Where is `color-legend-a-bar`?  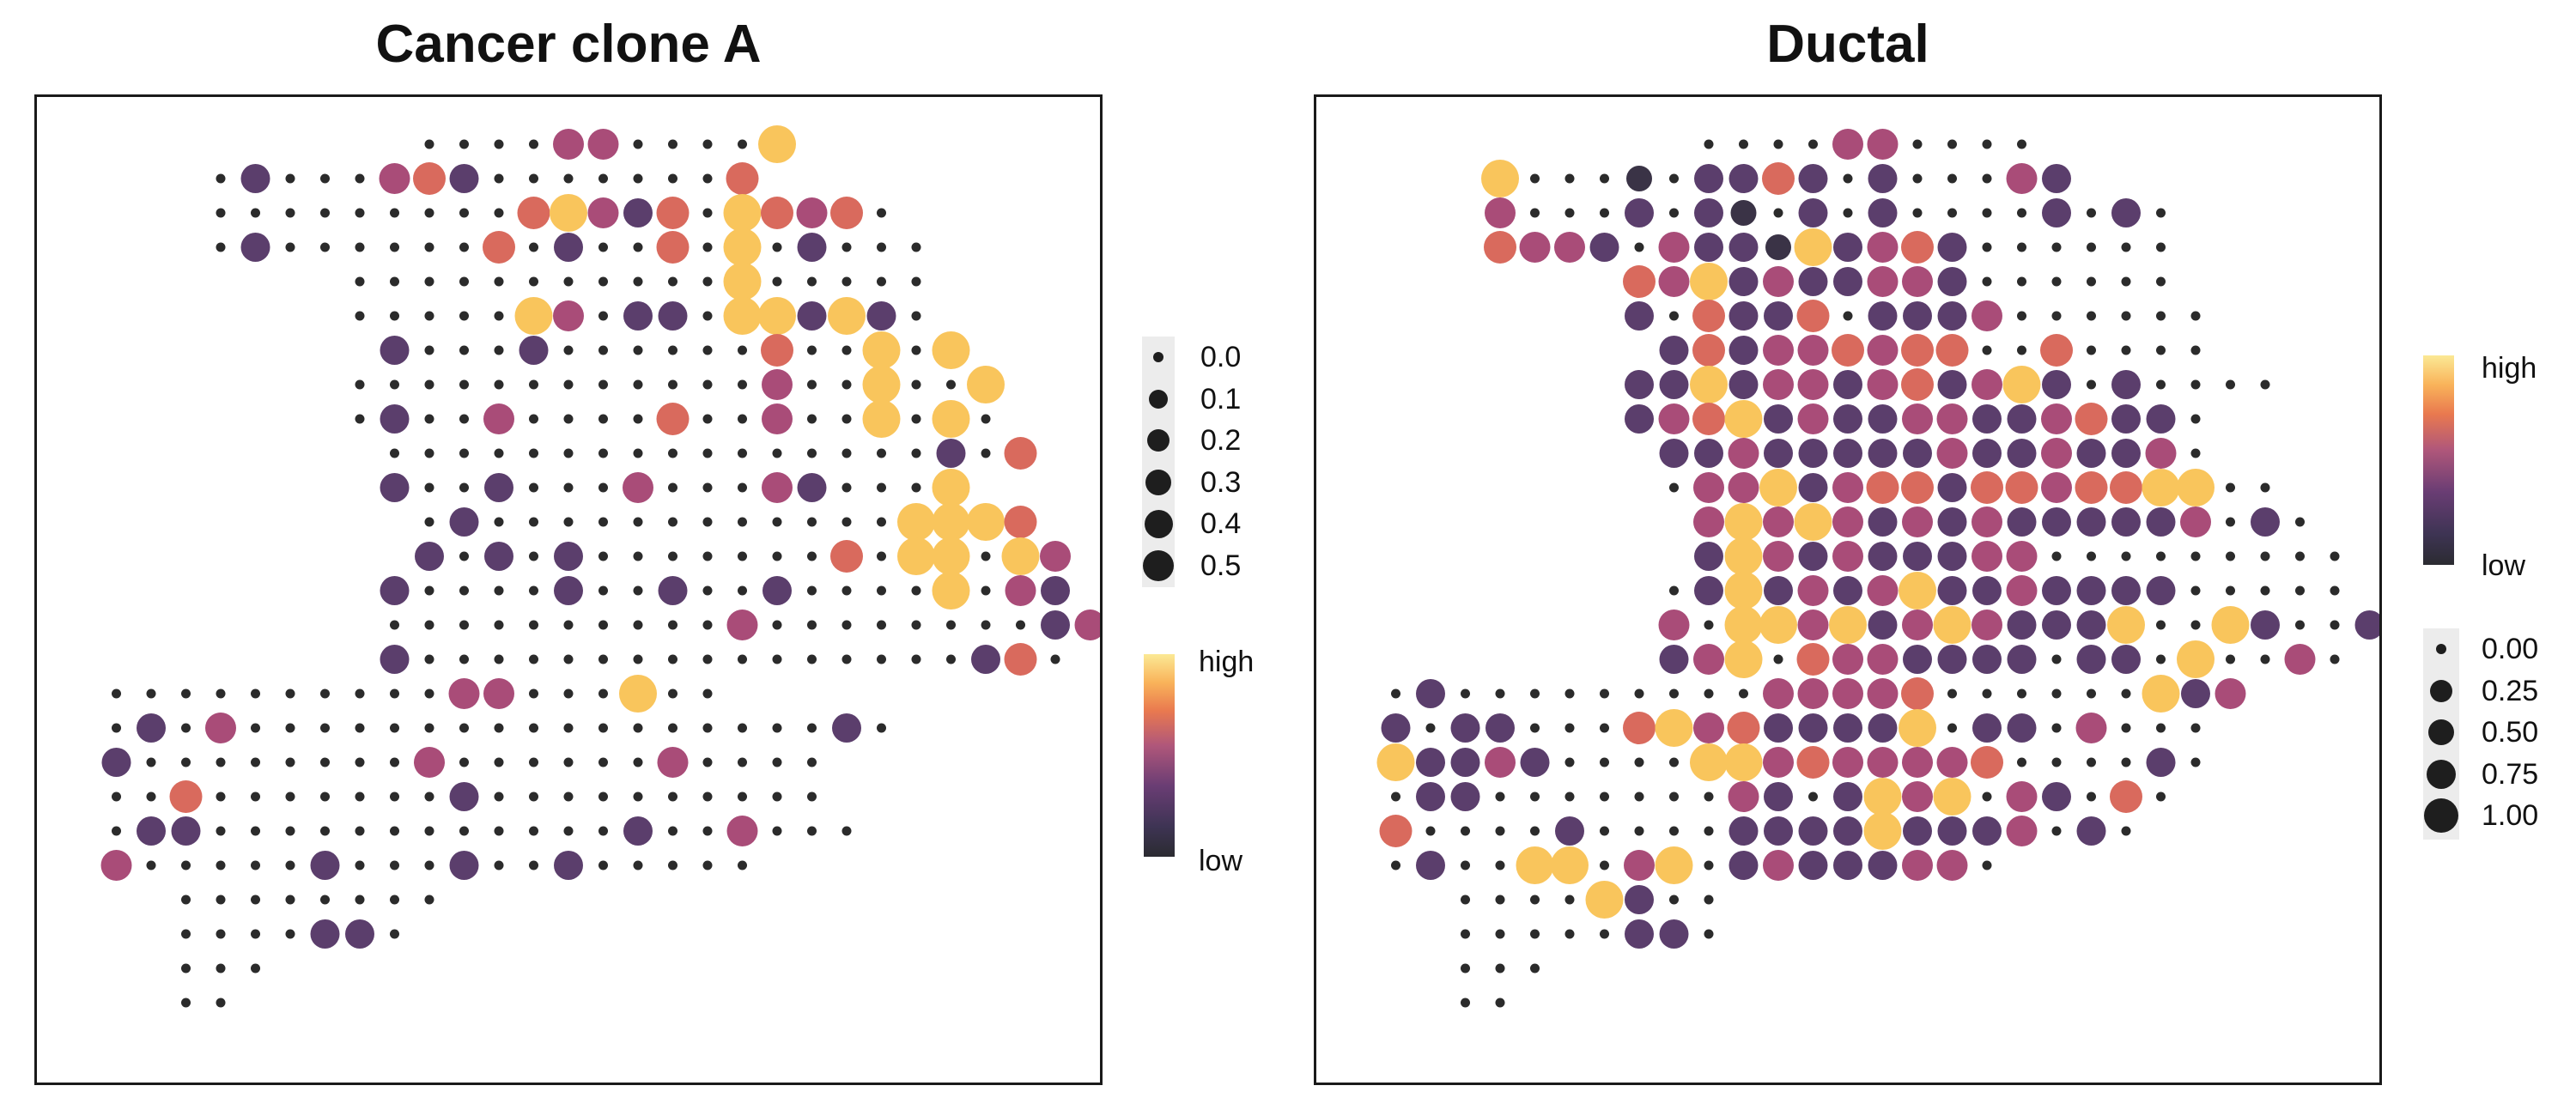
color-legend-a-bar is located at coordinates (1159, 755).